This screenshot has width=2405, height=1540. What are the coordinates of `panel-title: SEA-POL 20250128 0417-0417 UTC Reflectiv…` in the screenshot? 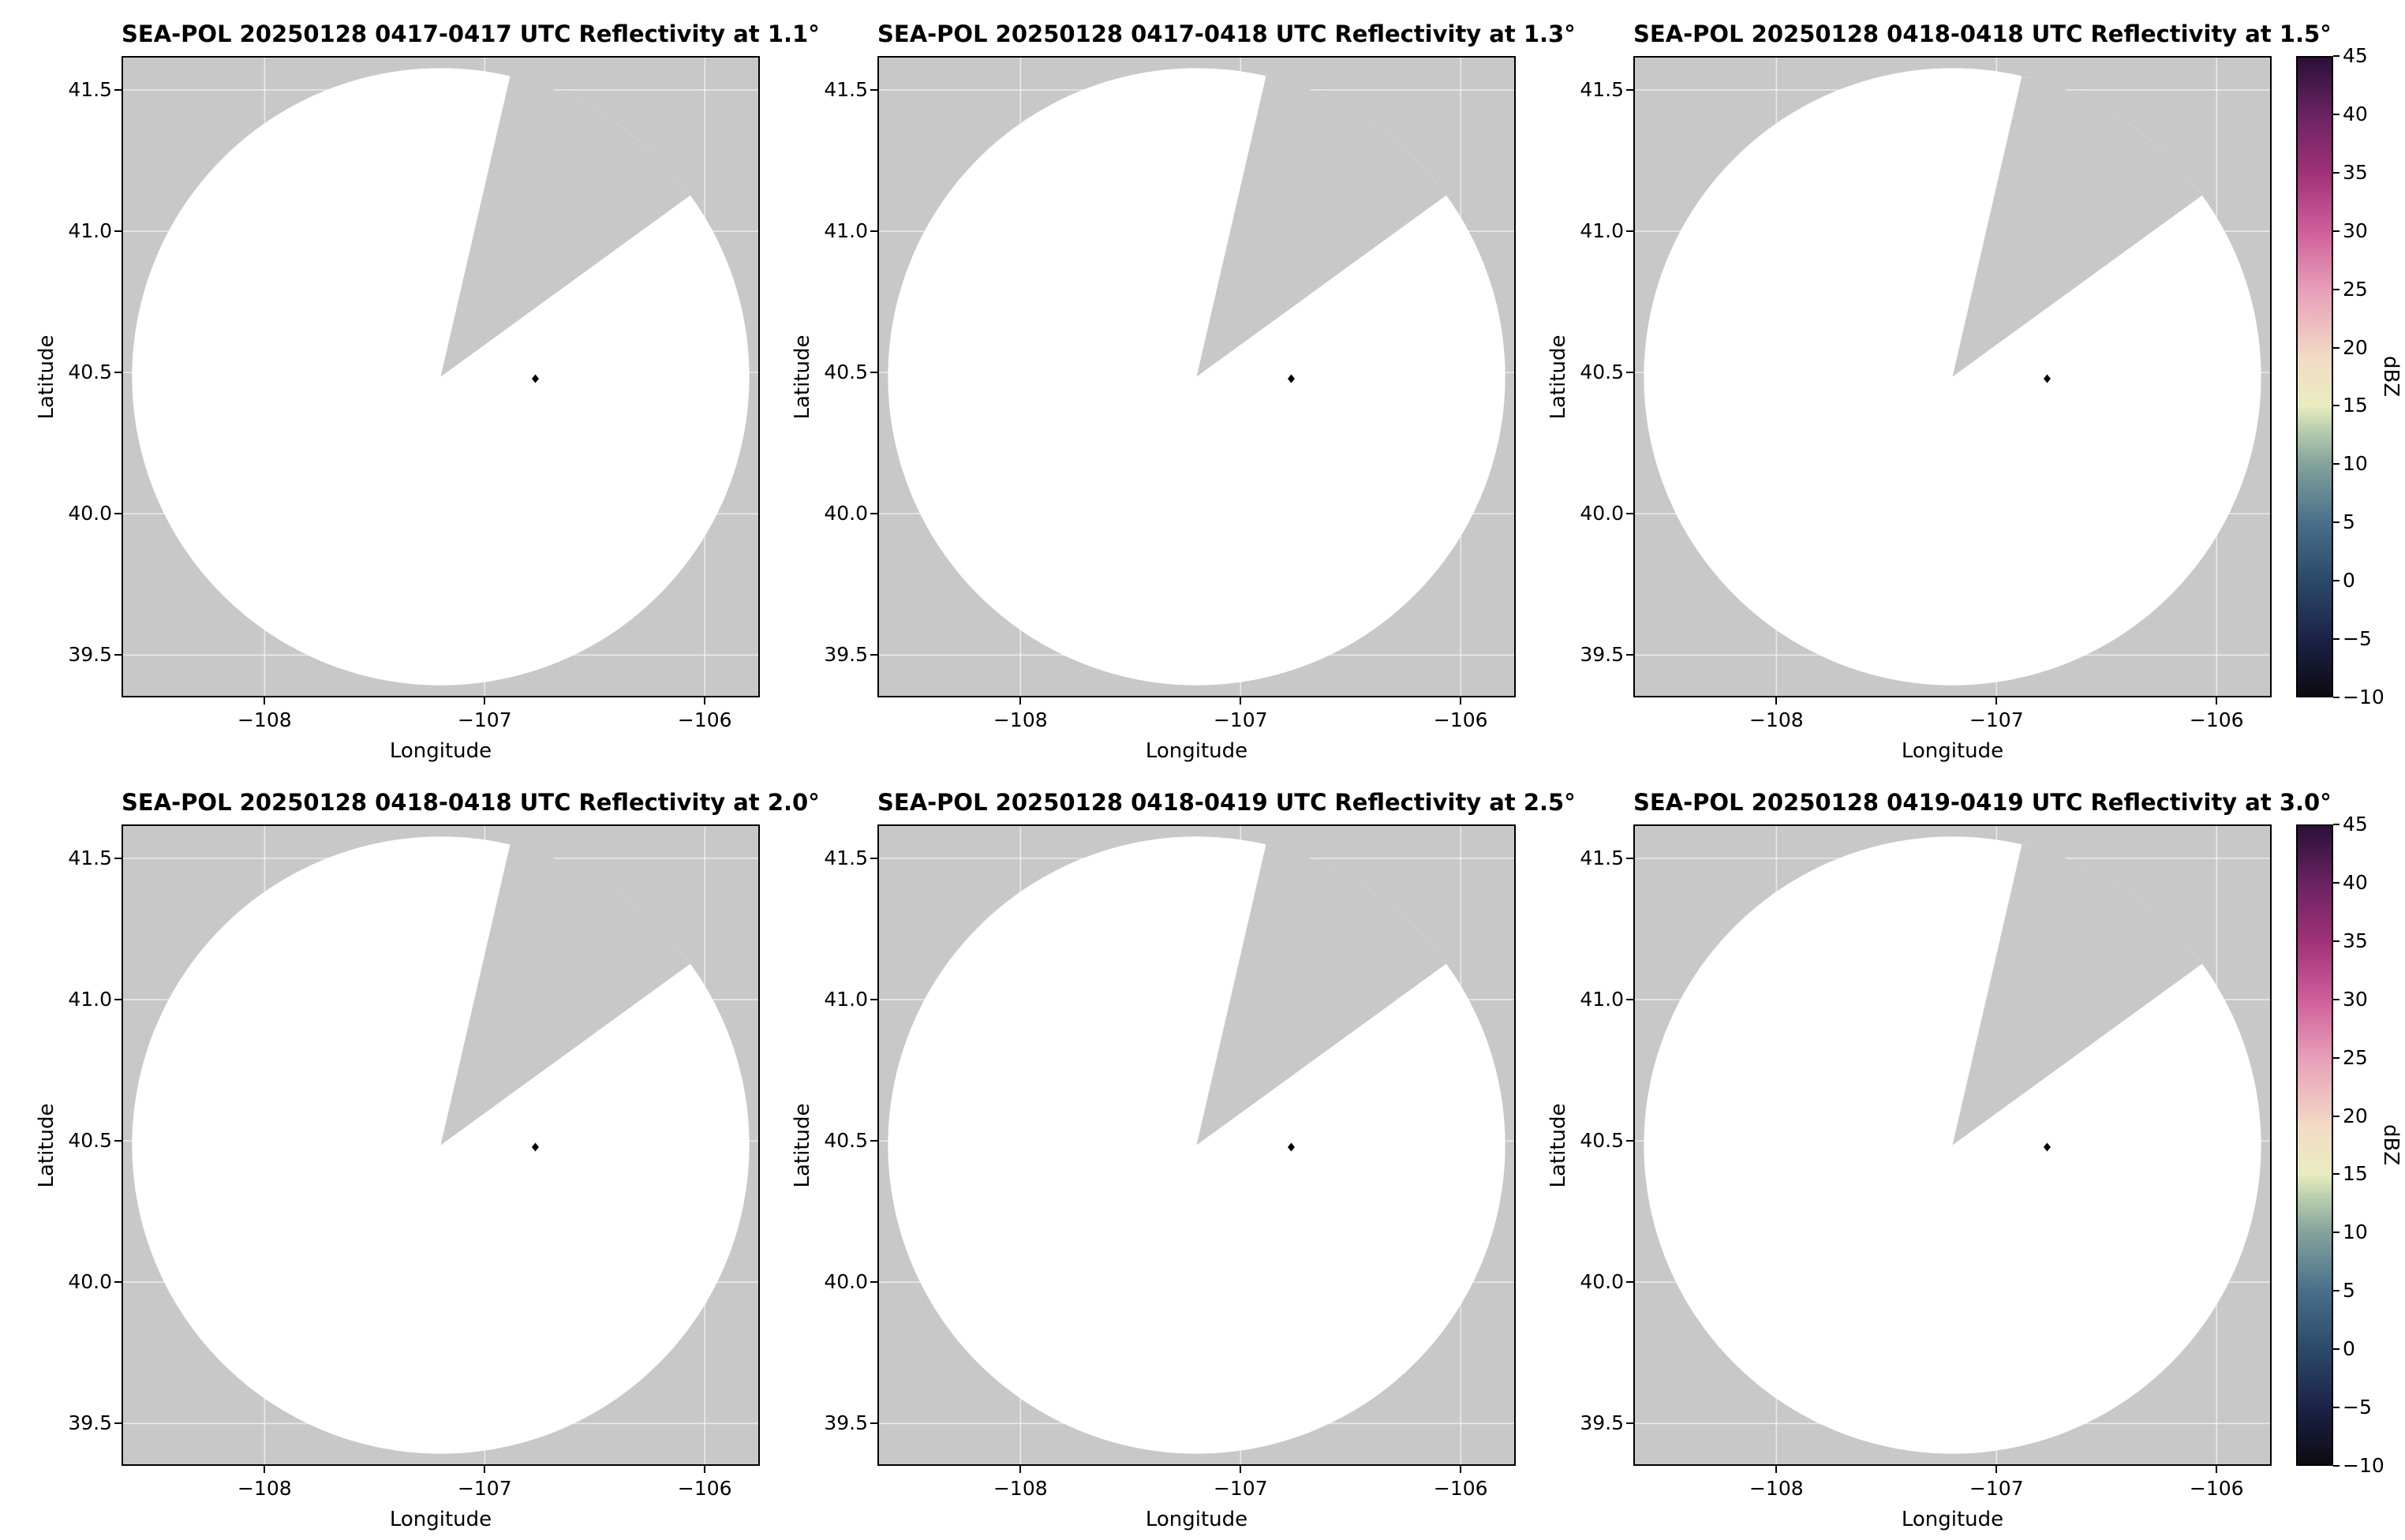 It's located at (471, 34).